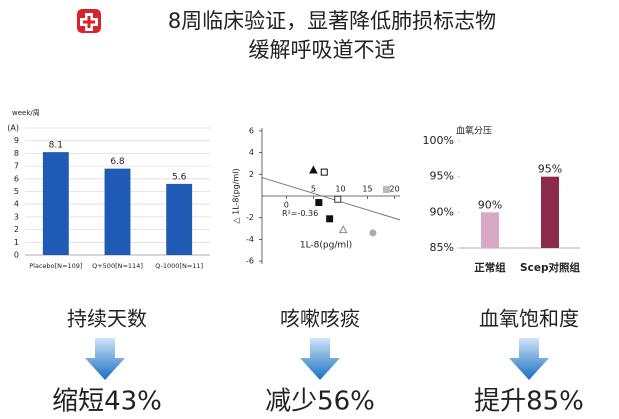 This screenshot has width=619, height=419. What do you see at coordinates (367, 189) in the screenshot?
I see `x-tick-label: 15` at bounding box center [367, 189].